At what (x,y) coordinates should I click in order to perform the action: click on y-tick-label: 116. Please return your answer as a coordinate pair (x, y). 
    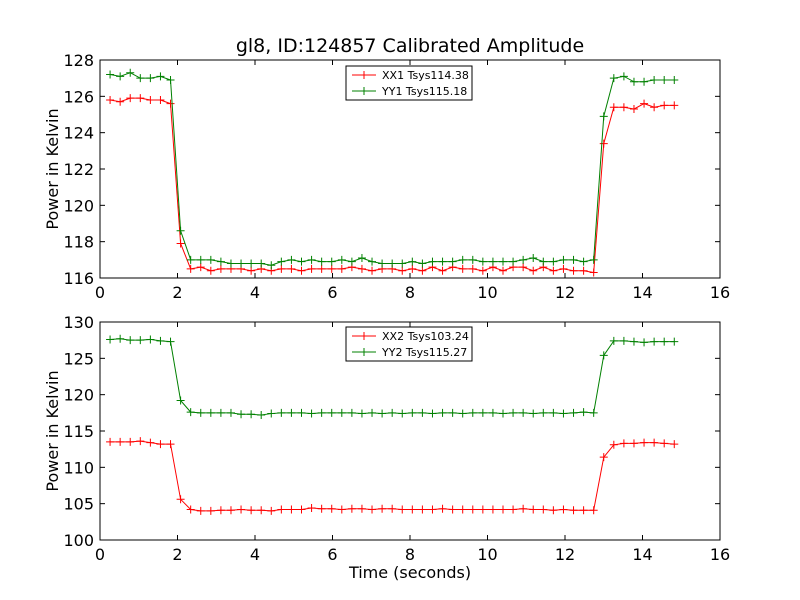
    Looking at the image, I should click on (78, 278).